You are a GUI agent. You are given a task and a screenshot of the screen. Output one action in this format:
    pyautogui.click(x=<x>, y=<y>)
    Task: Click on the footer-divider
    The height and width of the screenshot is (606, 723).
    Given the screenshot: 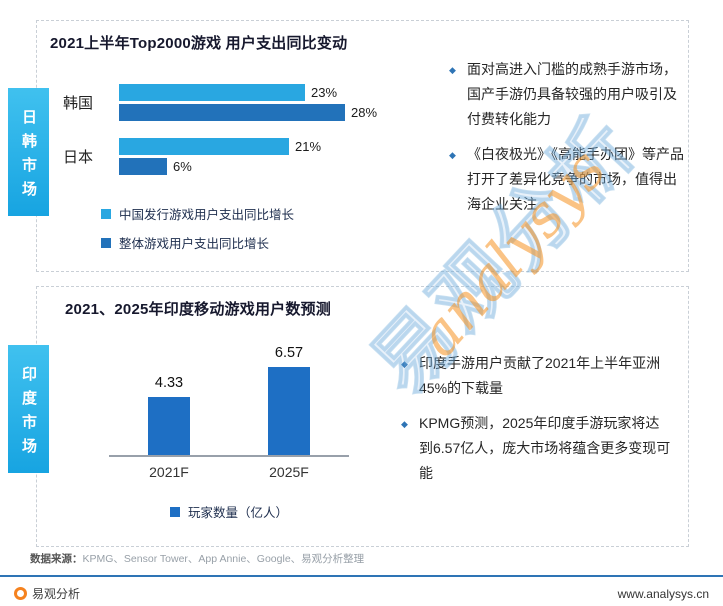 What is the action you would take?
    pyautogui.click(x=361, y=576)
    